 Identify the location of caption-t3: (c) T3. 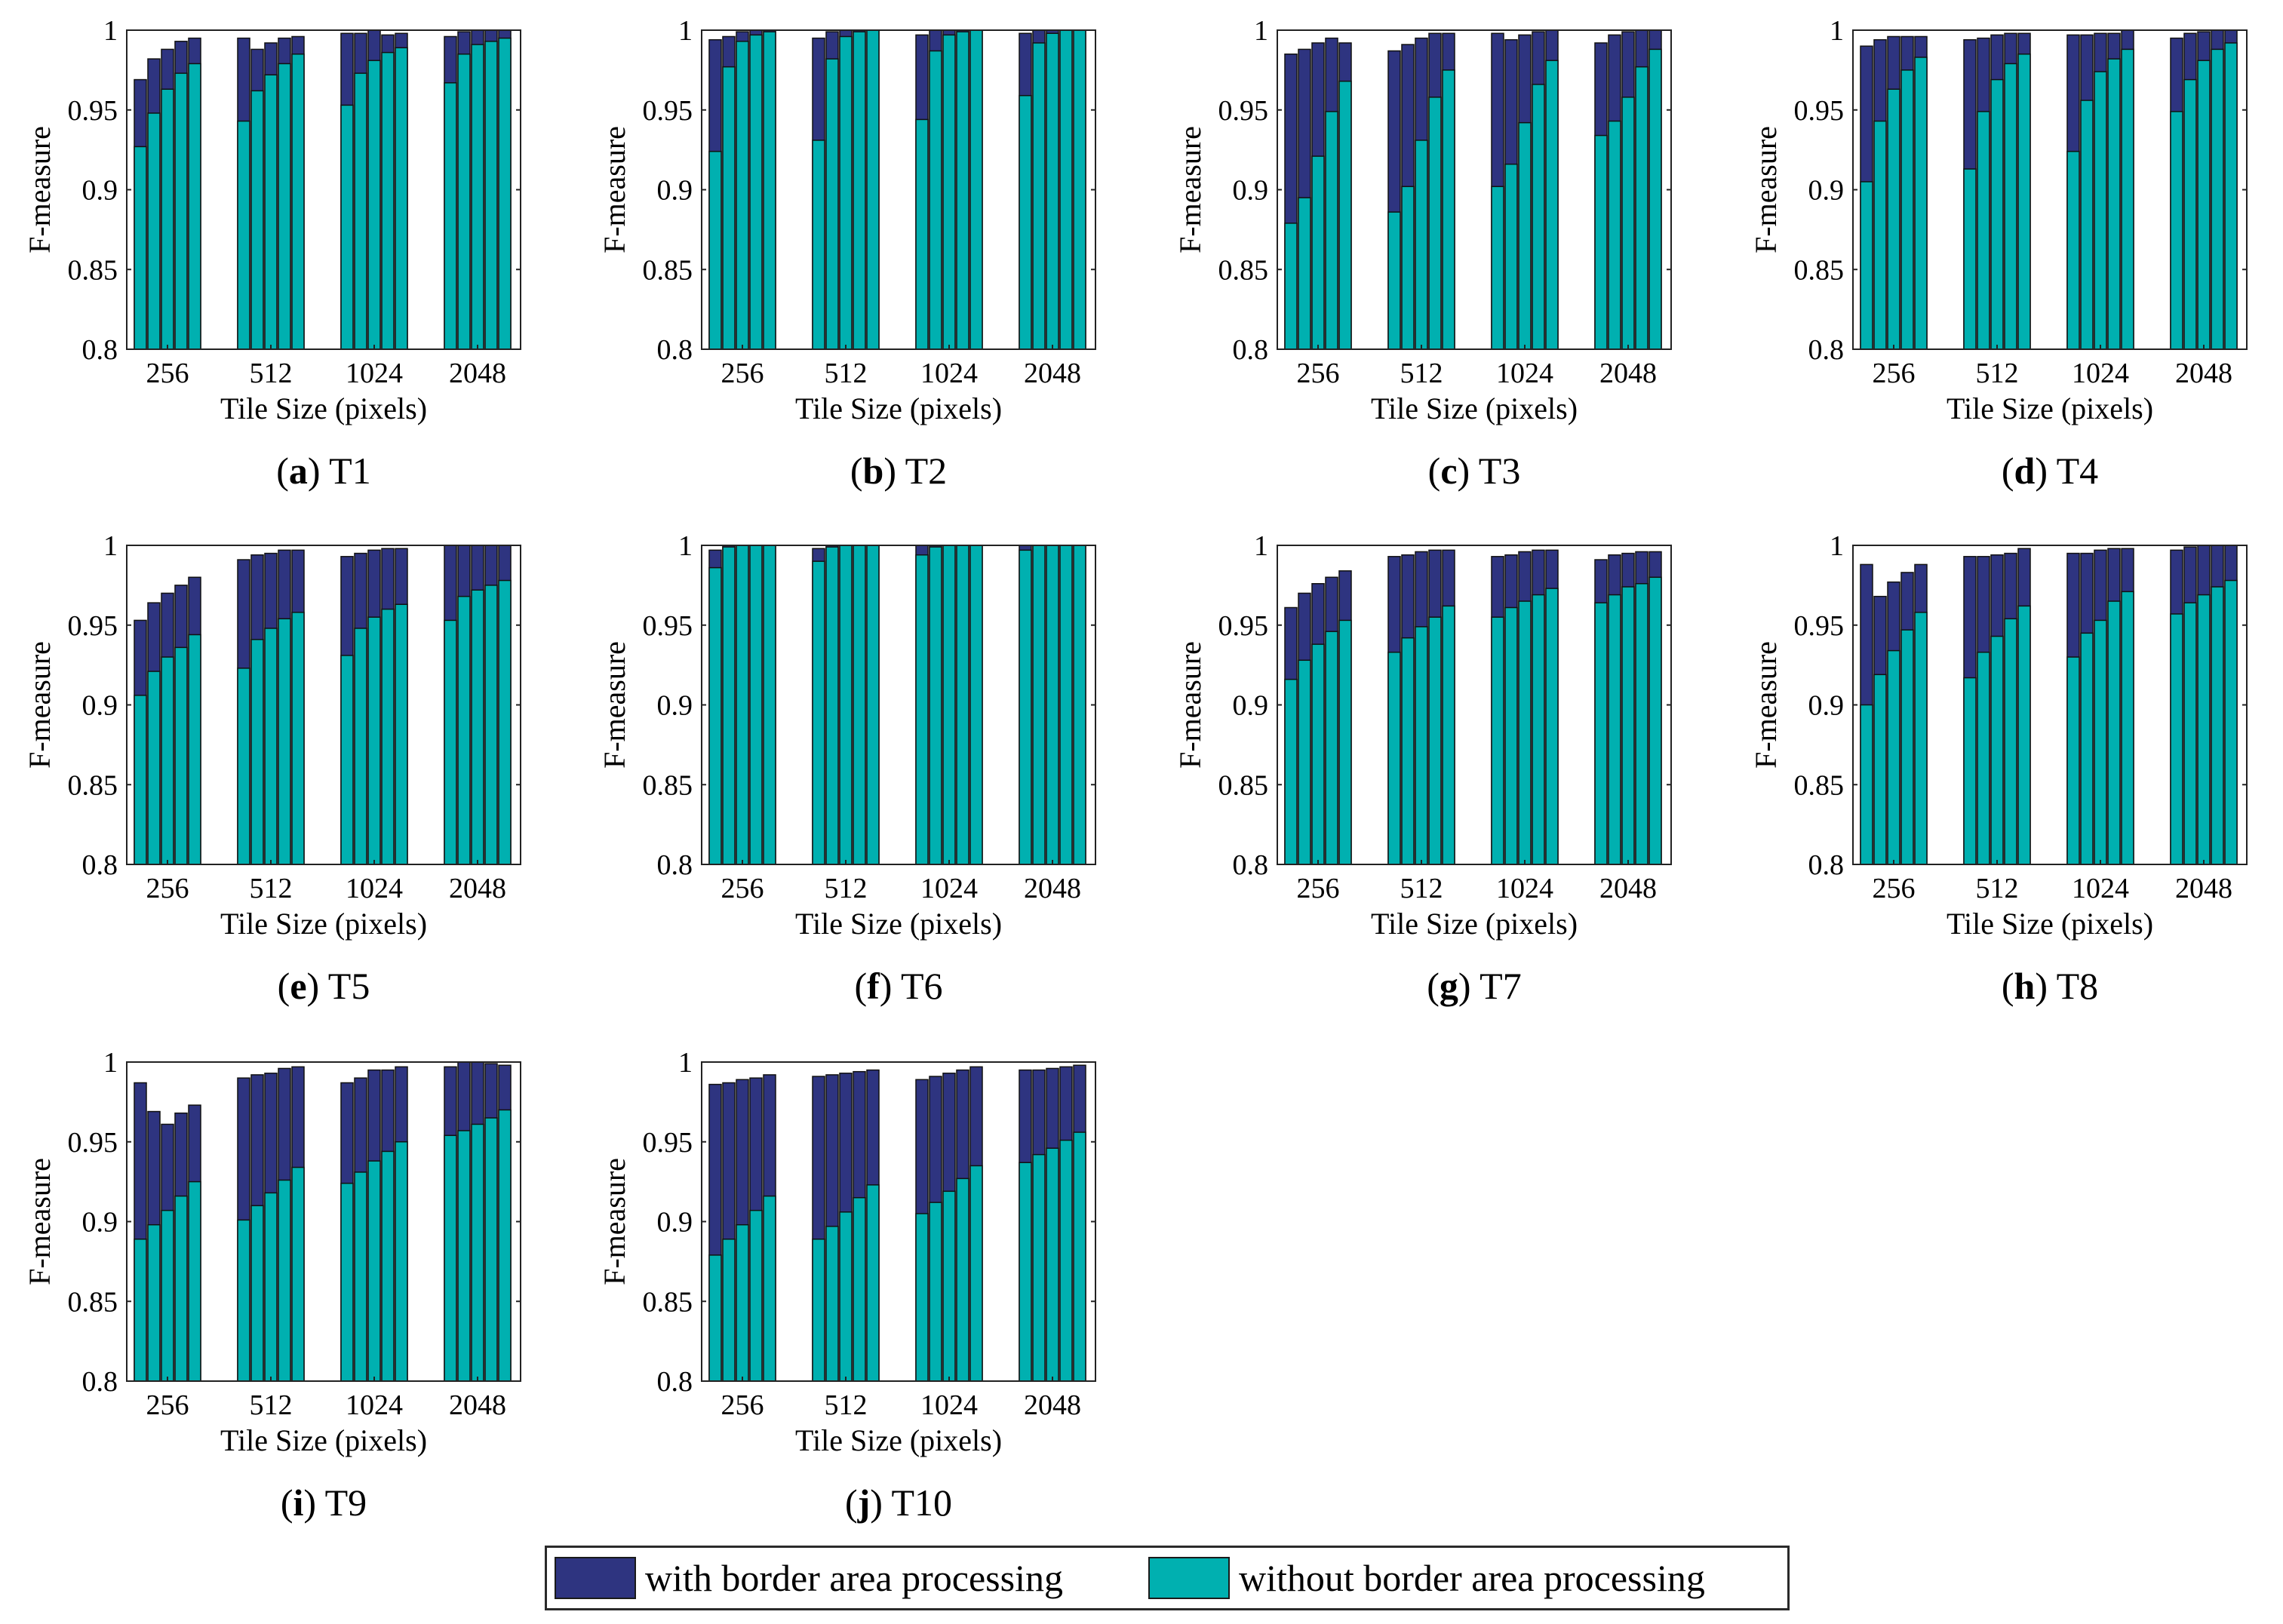
(1474, 471).